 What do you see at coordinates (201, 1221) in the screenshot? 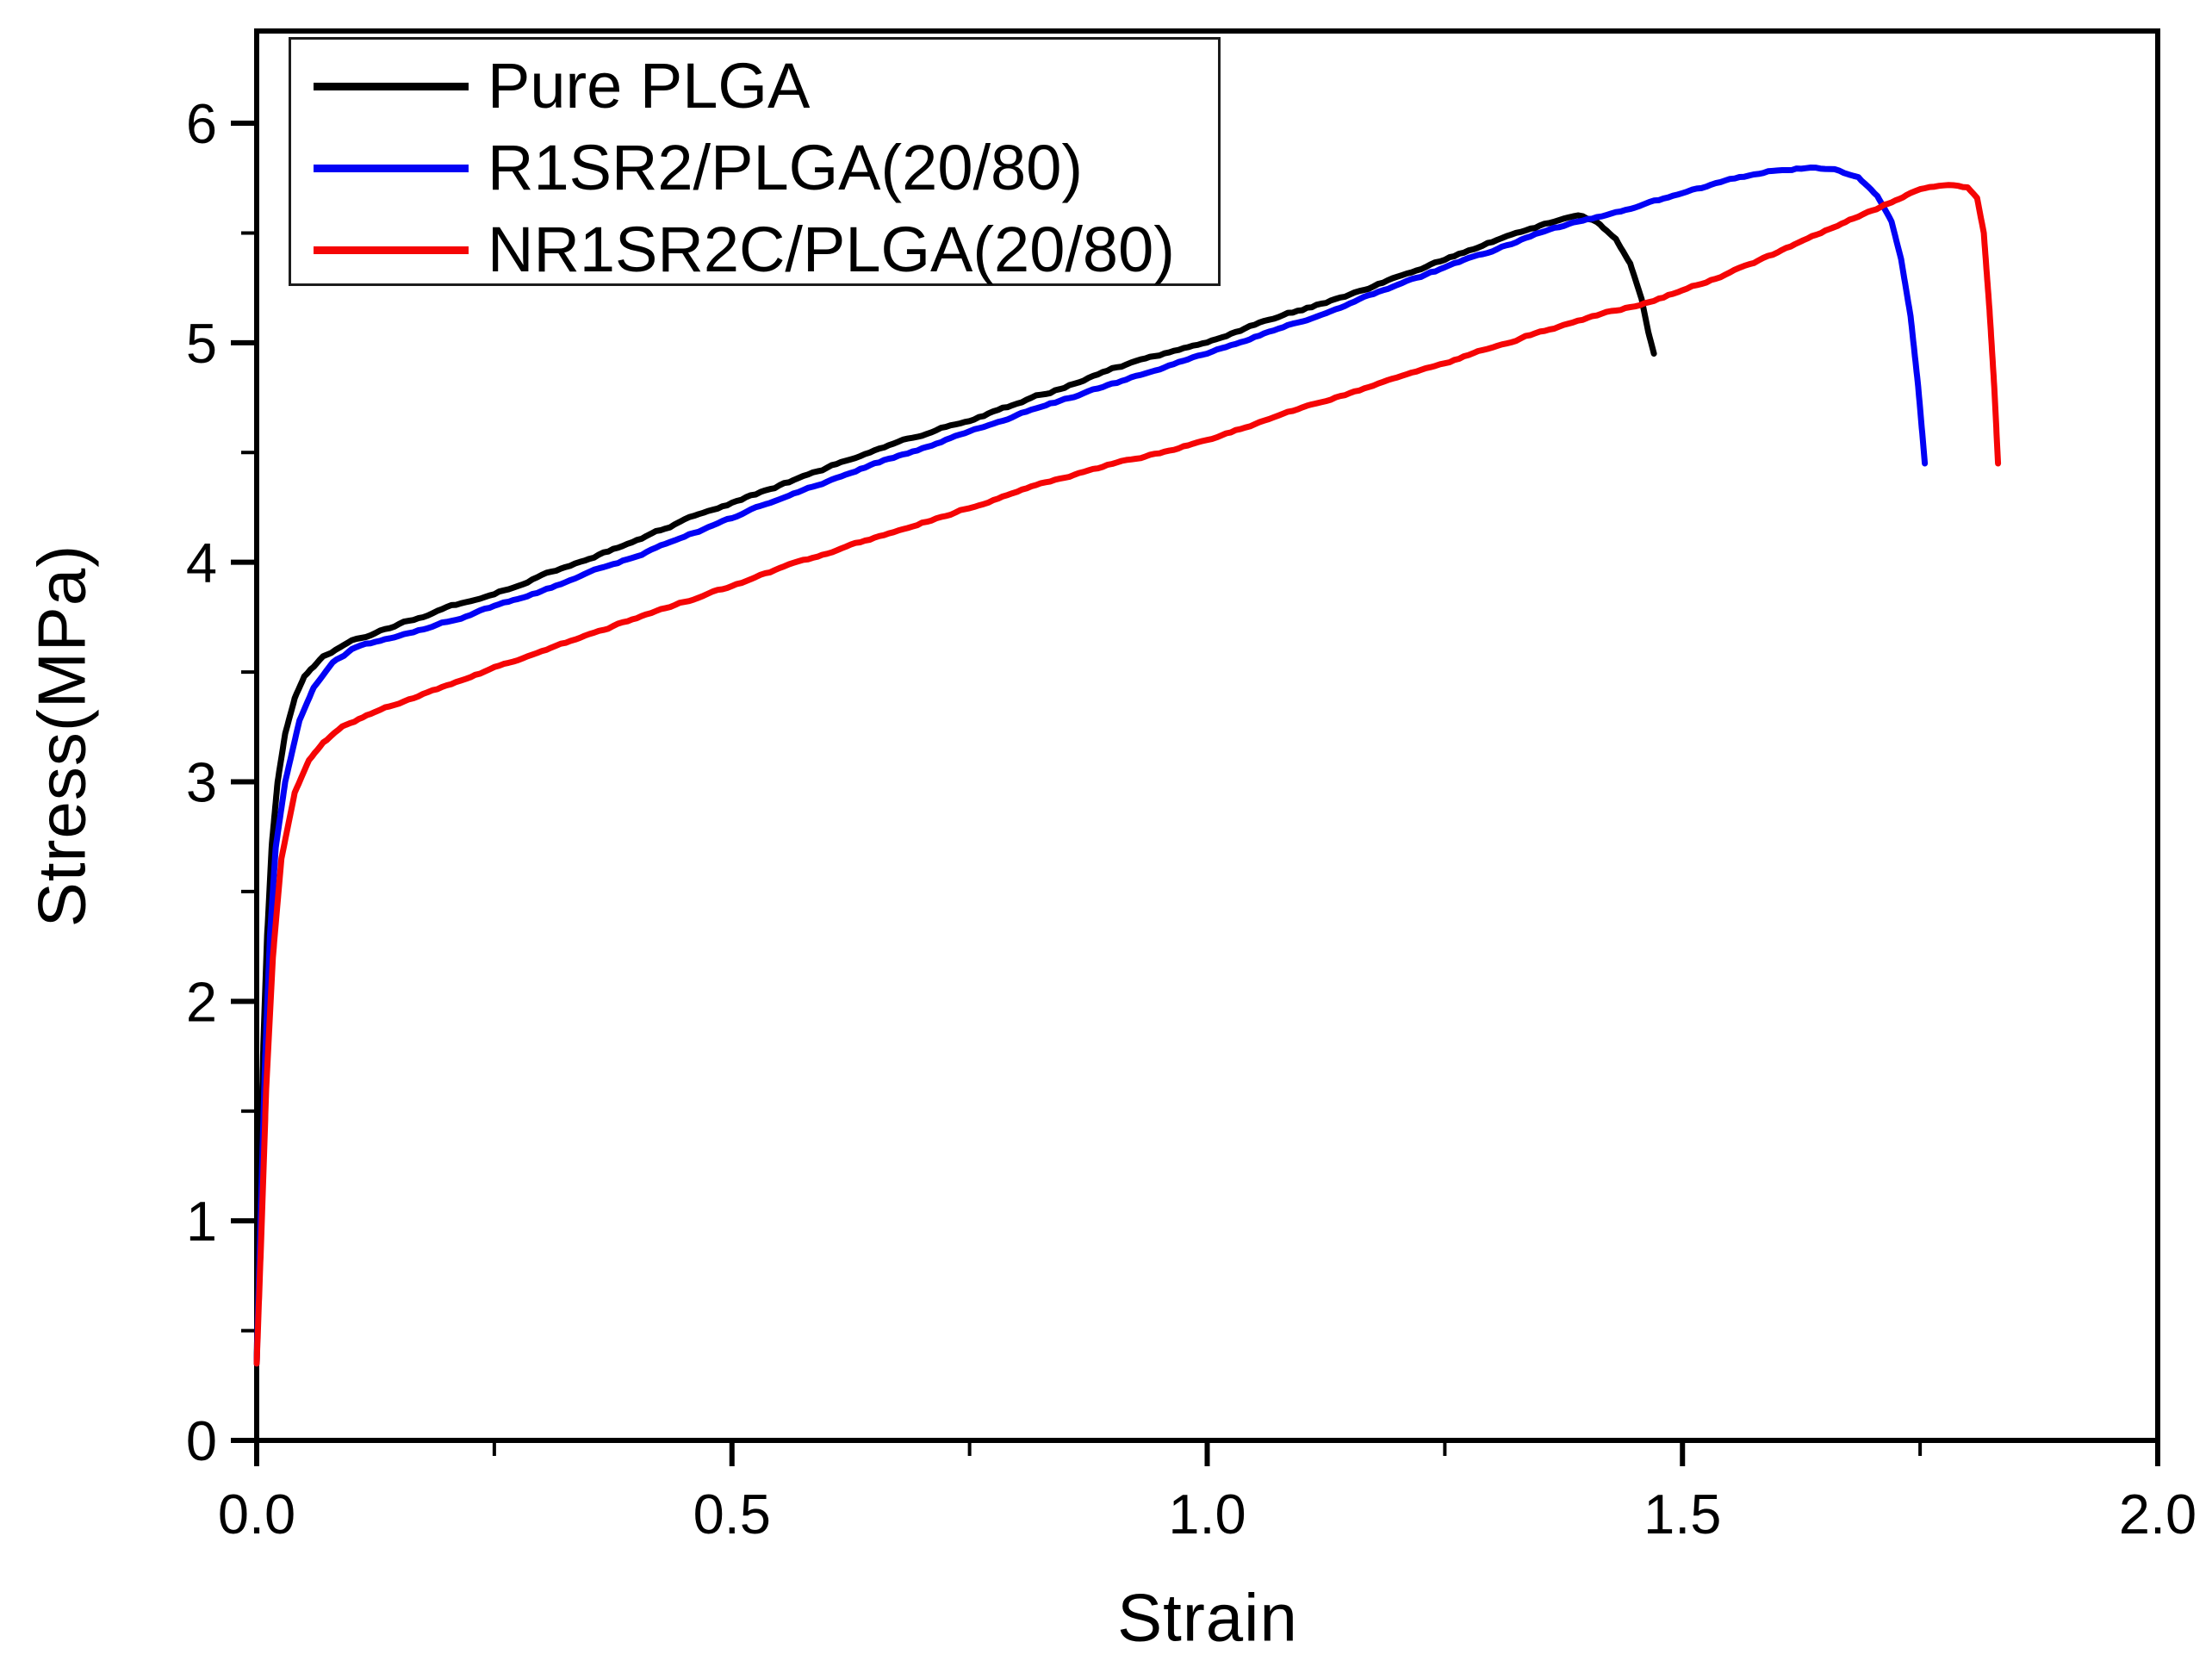
I see `y-tick-label: 1` at bounding box center [201, 1221].